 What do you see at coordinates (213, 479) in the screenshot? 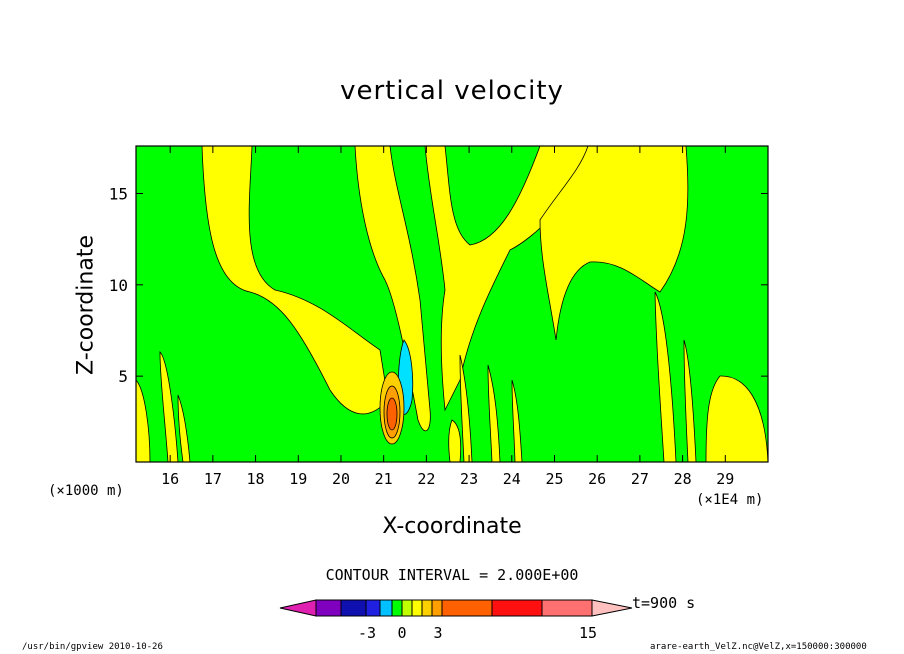
I see `x-tick-label: 17` at bounding box center [213, 479].